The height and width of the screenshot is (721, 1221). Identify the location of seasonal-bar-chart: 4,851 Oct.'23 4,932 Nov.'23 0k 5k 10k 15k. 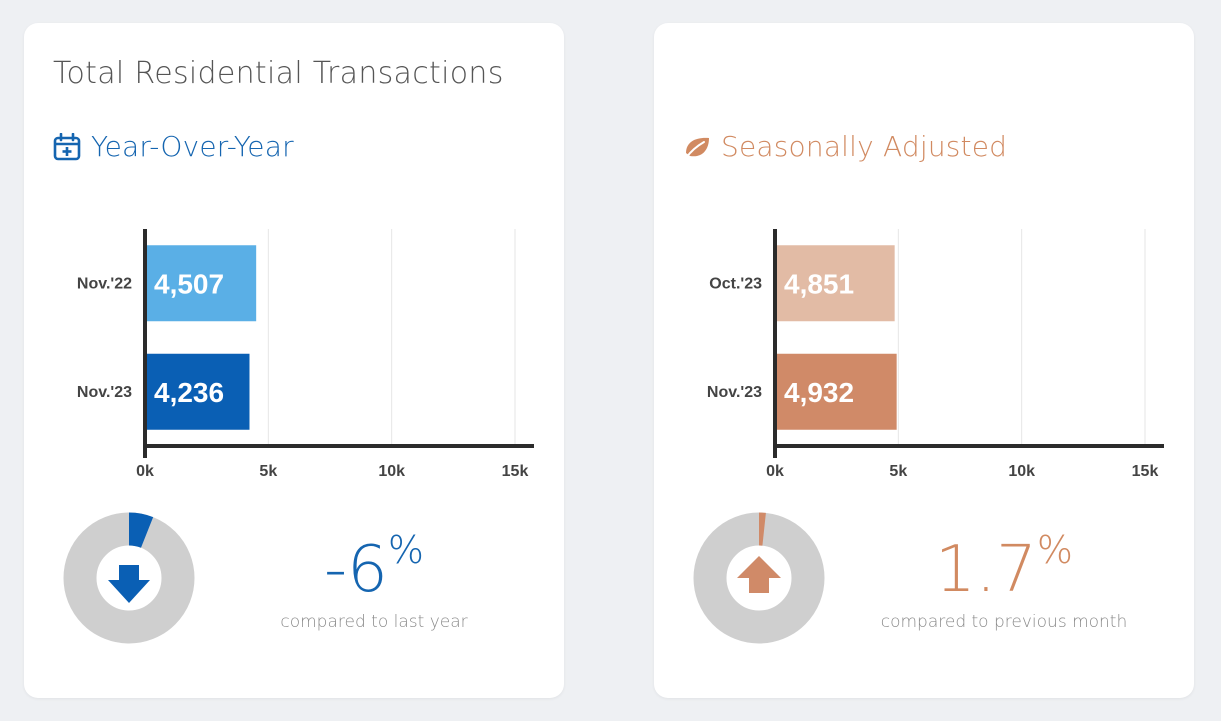
(935, 354).